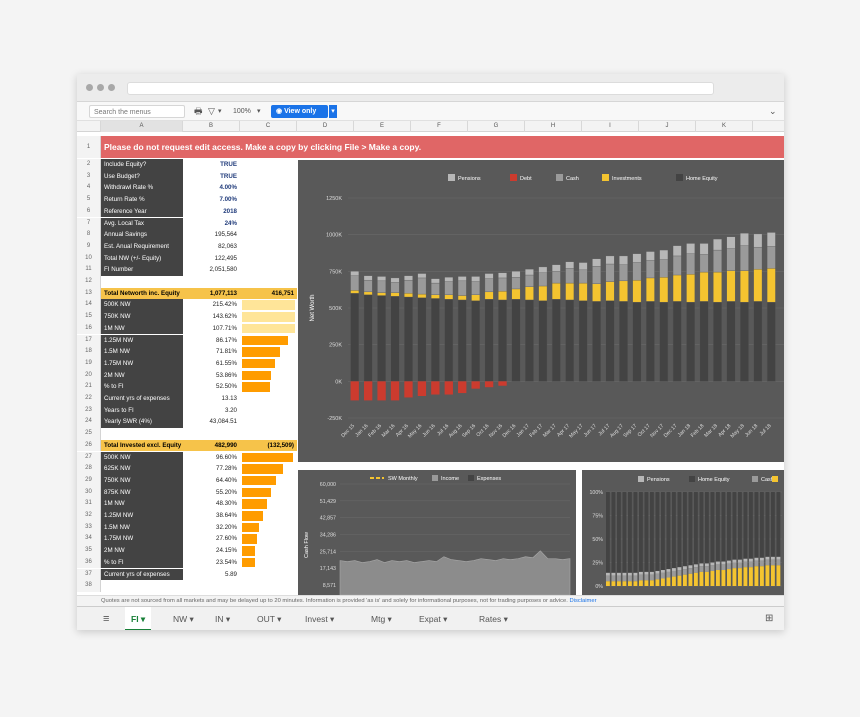 Image resolution: width=860 pixels, height=717 pixels. Describe the element at coordinates (667, 126) in the screenshot. I see `column-header-j: J` at that location.